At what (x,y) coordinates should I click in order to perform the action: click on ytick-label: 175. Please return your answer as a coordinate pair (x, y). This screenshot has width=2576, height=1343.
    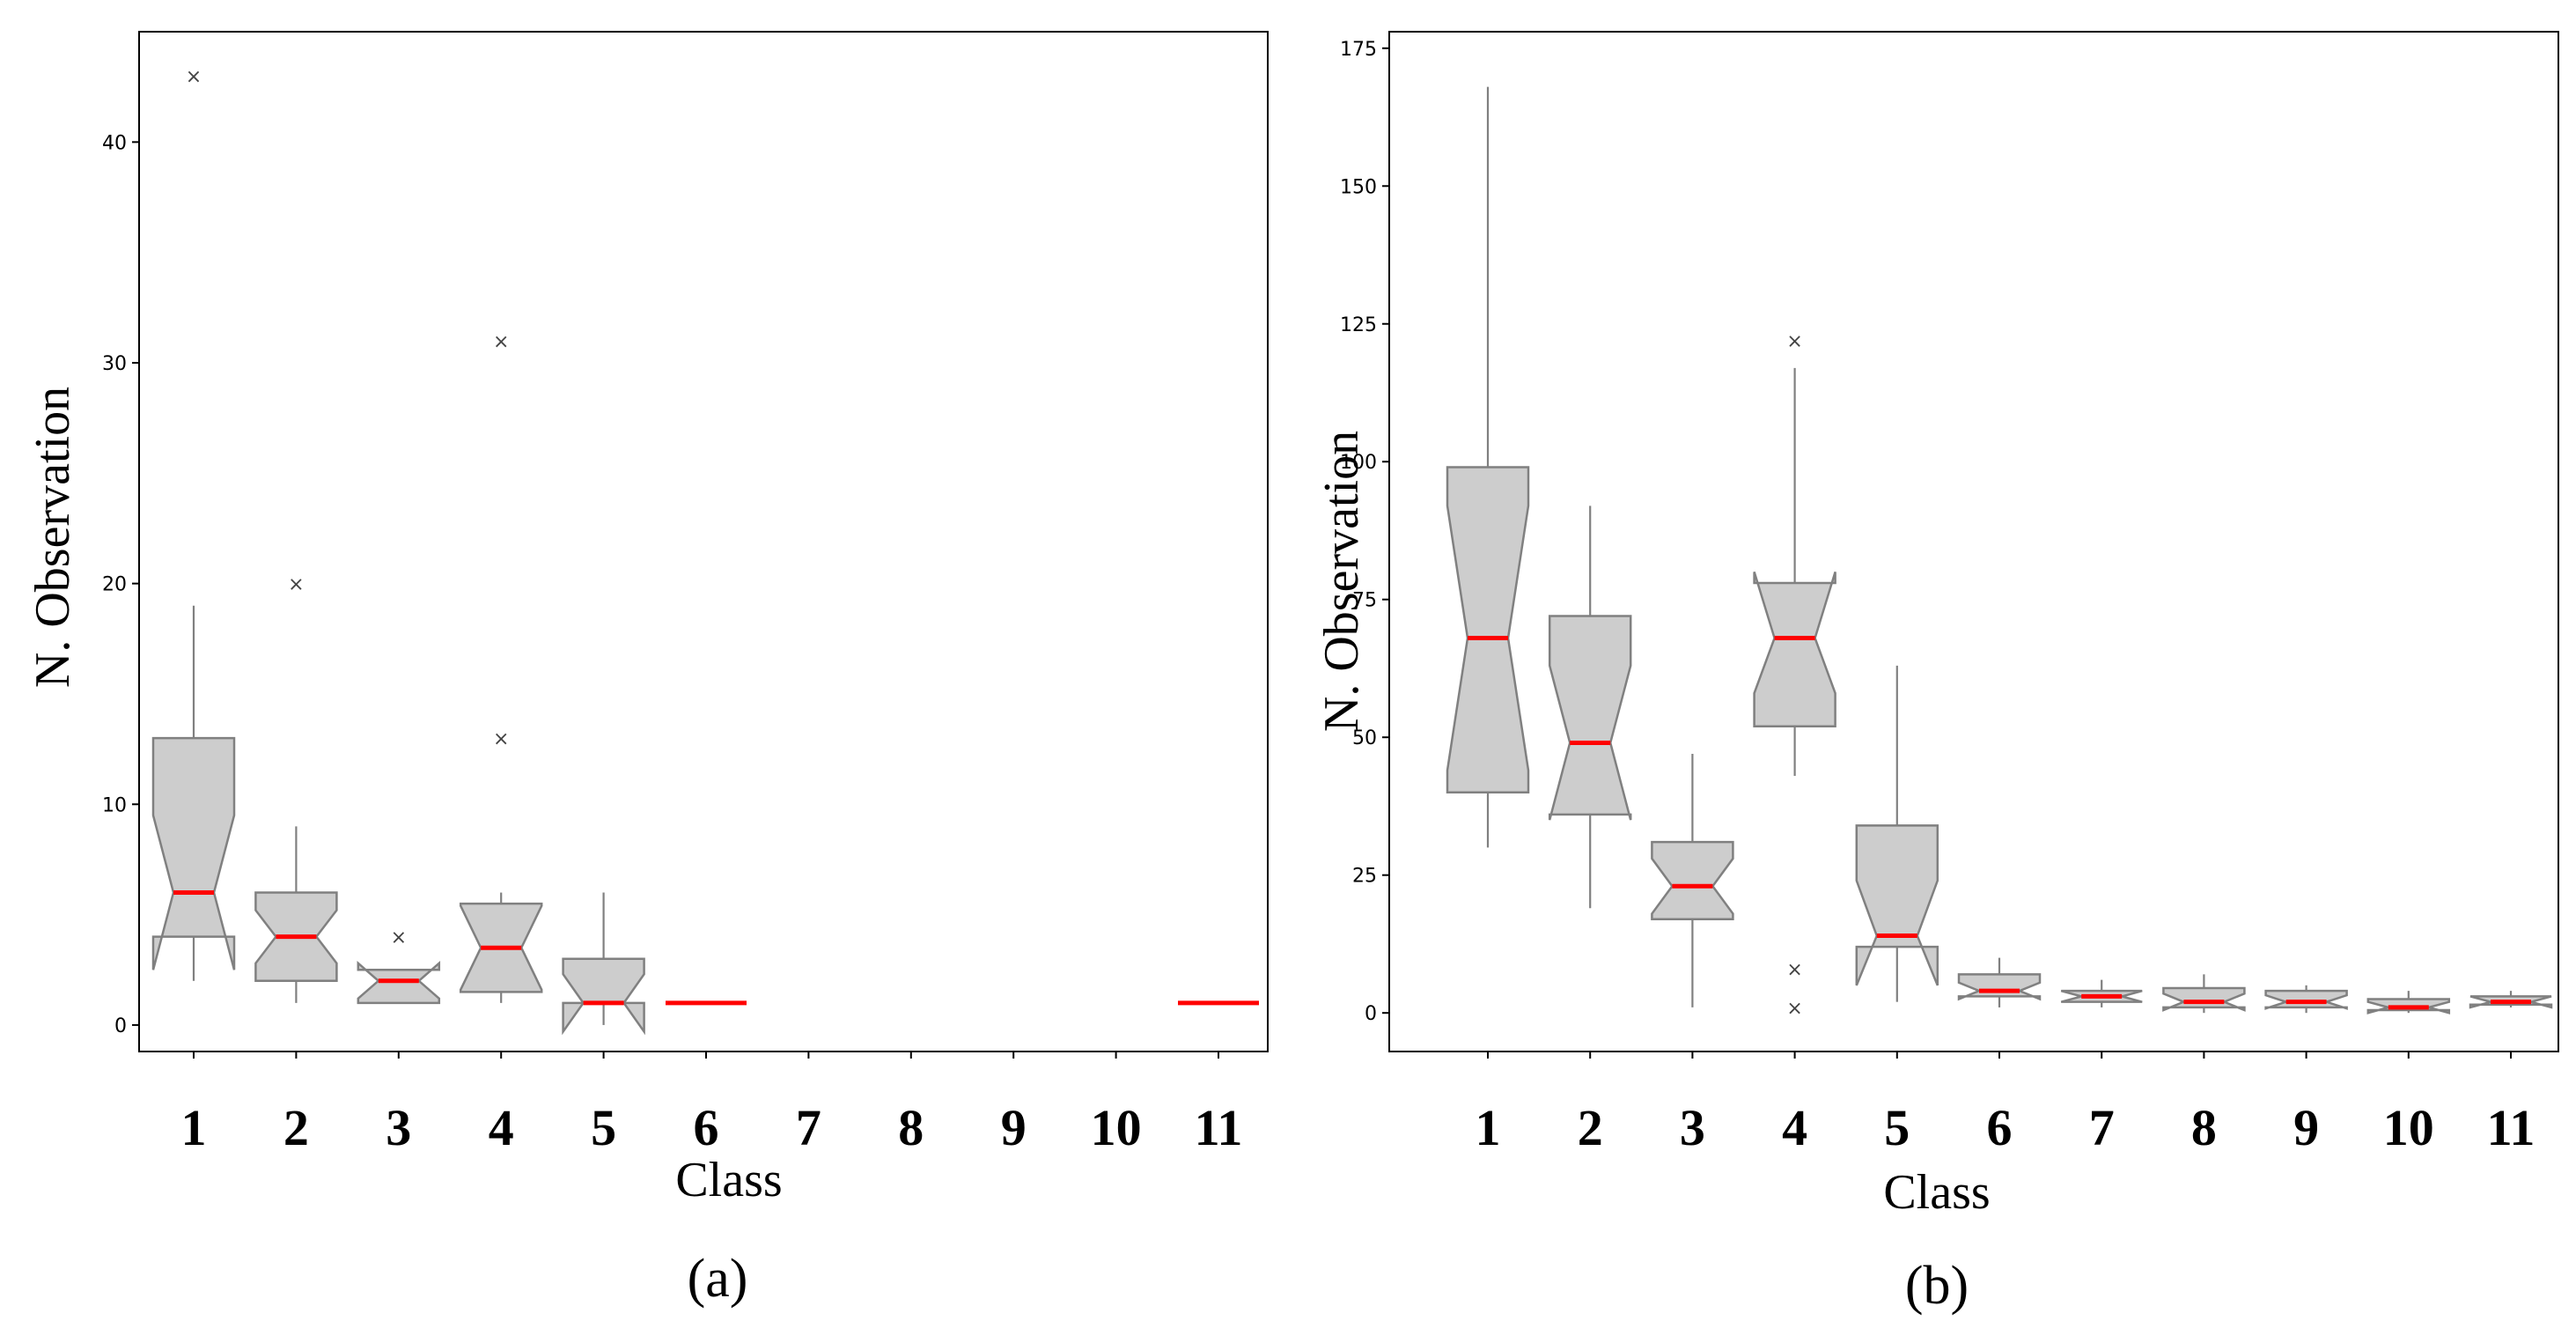
    Looking at the image, I should click on (1359, 50).